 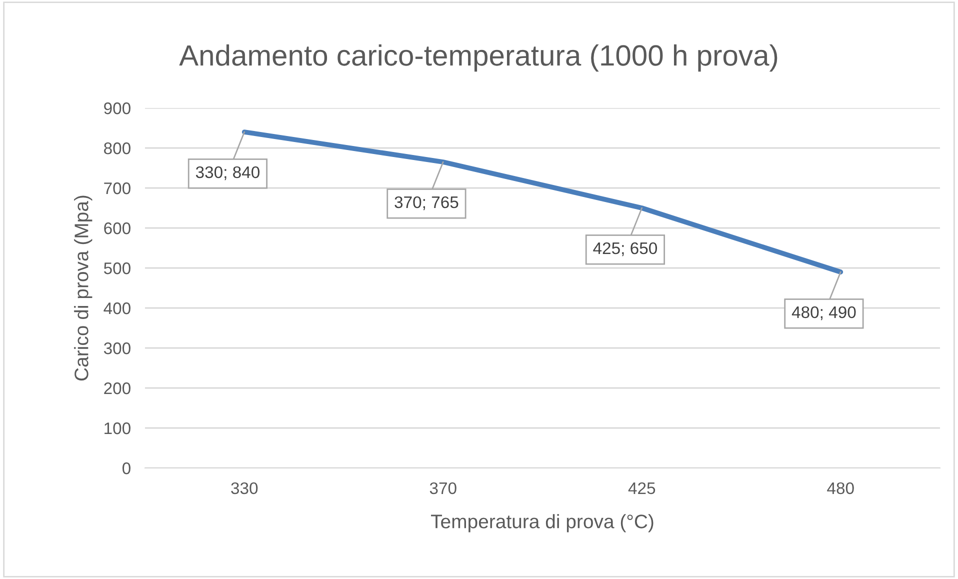 What do you see at coordinates (426, 203) in the screenshot?
I see `data-label: 370; 765` at bounding box center [426, 203].